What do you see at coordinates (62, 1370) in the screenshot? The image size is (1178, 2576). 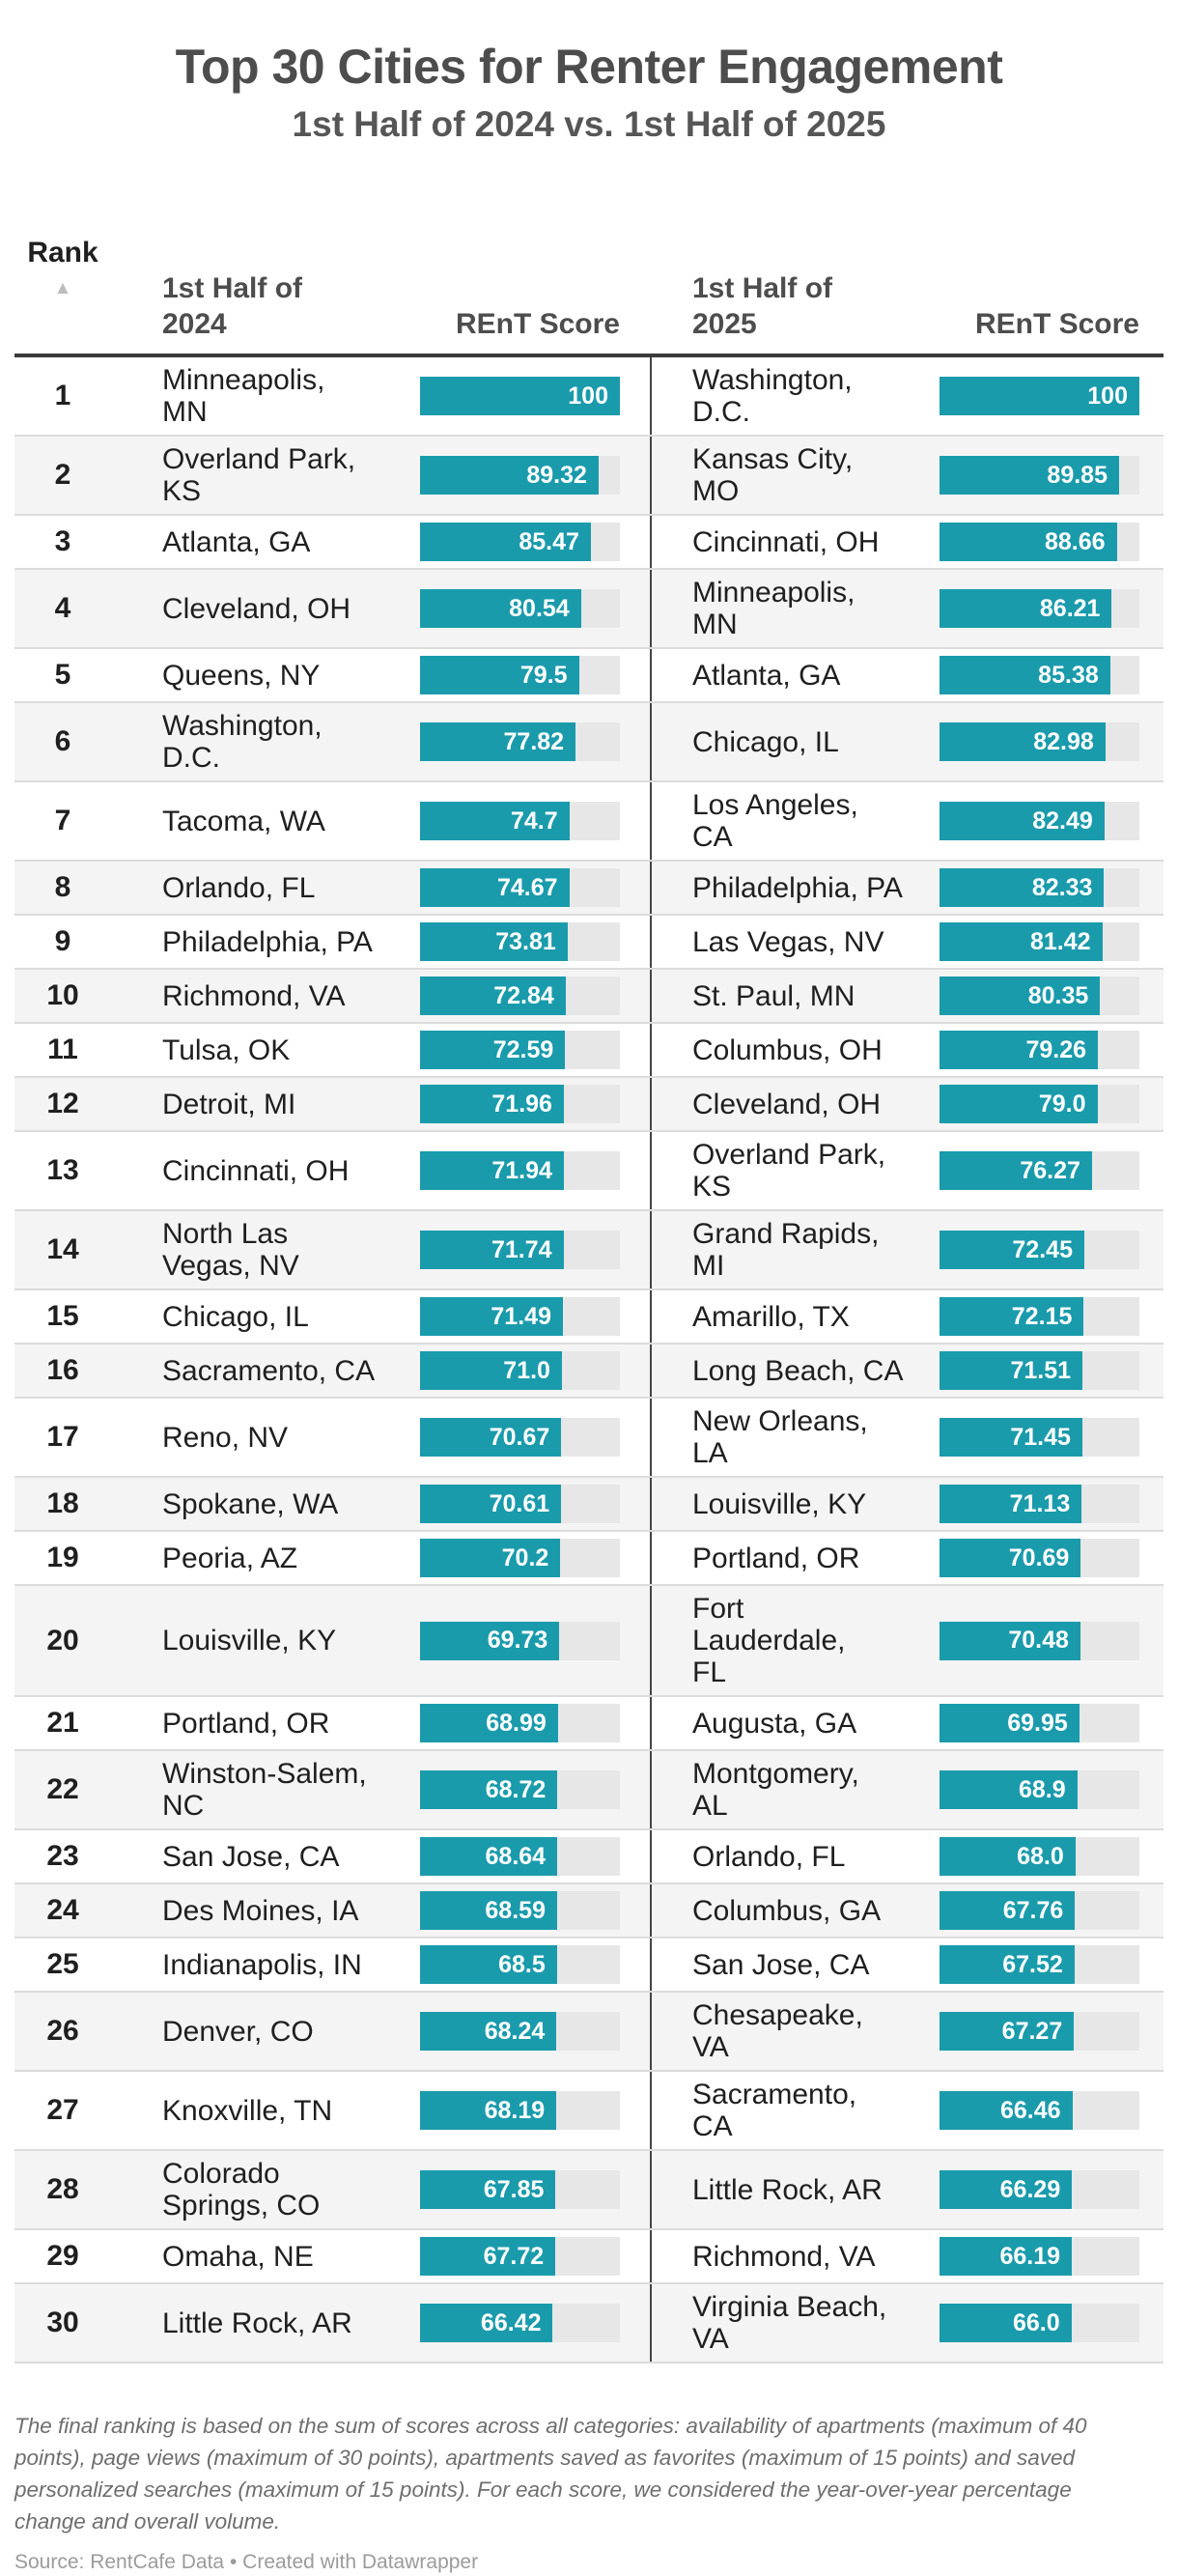 I see `rank-cell: 16` at bounding box center [62, 1370].